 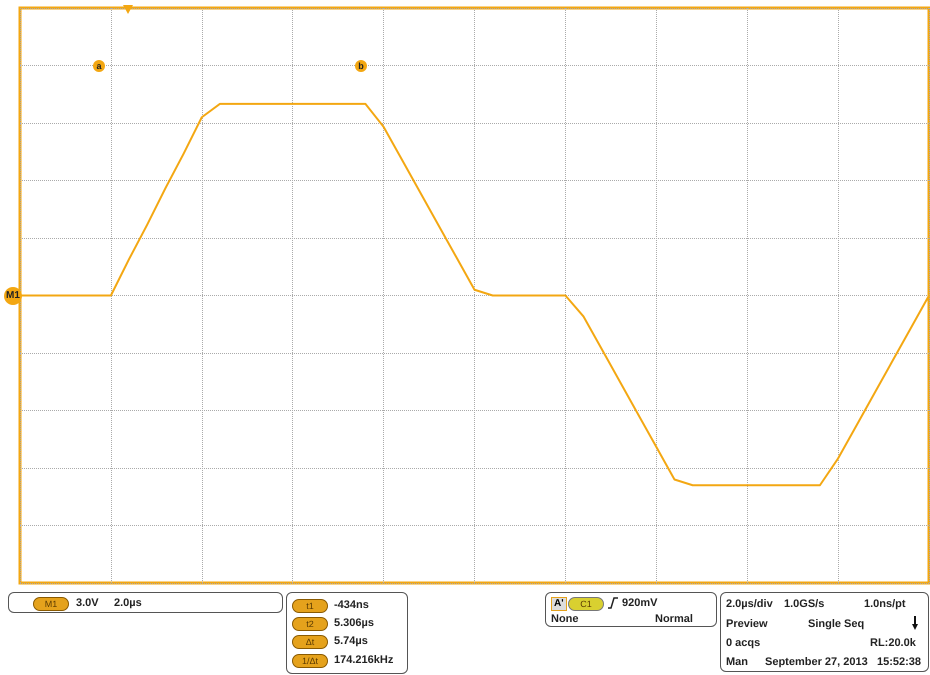 I want to click on text: t1, so click(x=310, y=606).